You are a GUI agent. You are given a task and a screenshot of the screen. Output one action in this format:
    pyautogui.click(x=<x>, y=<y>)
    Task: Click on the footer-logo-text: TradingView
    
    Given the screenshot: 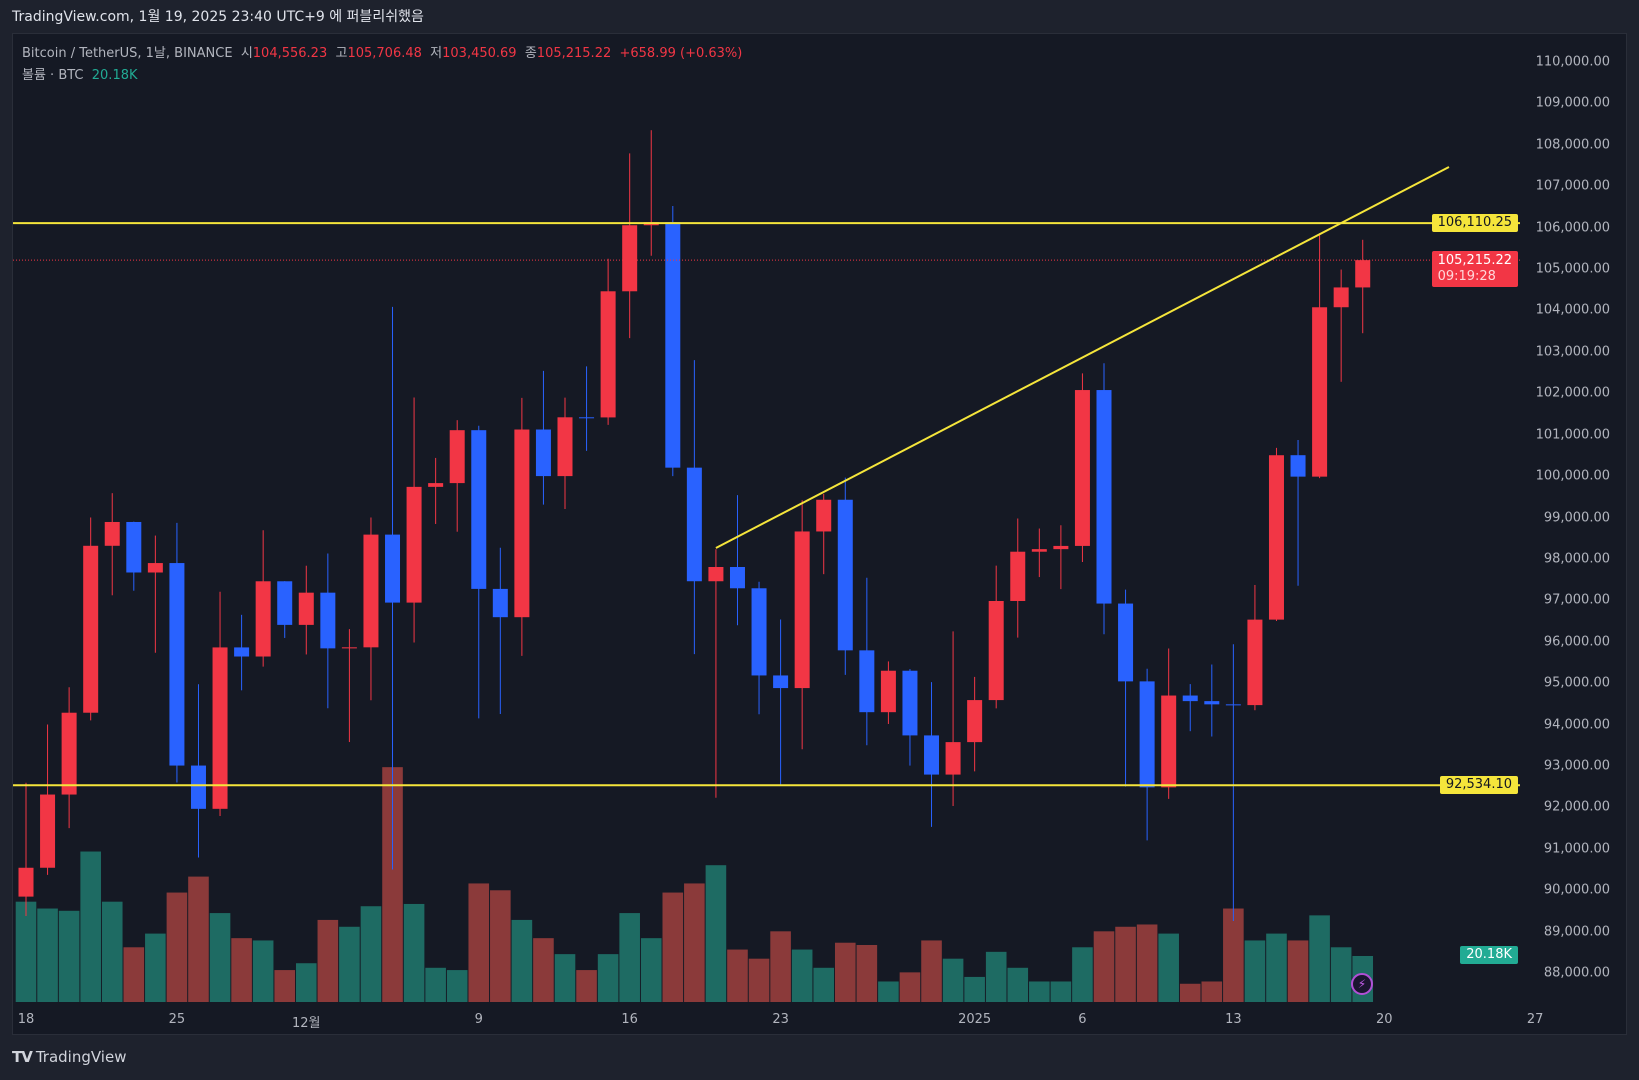 What is the action you would take?
    pyautogui.click(x=81, y=1057)
    